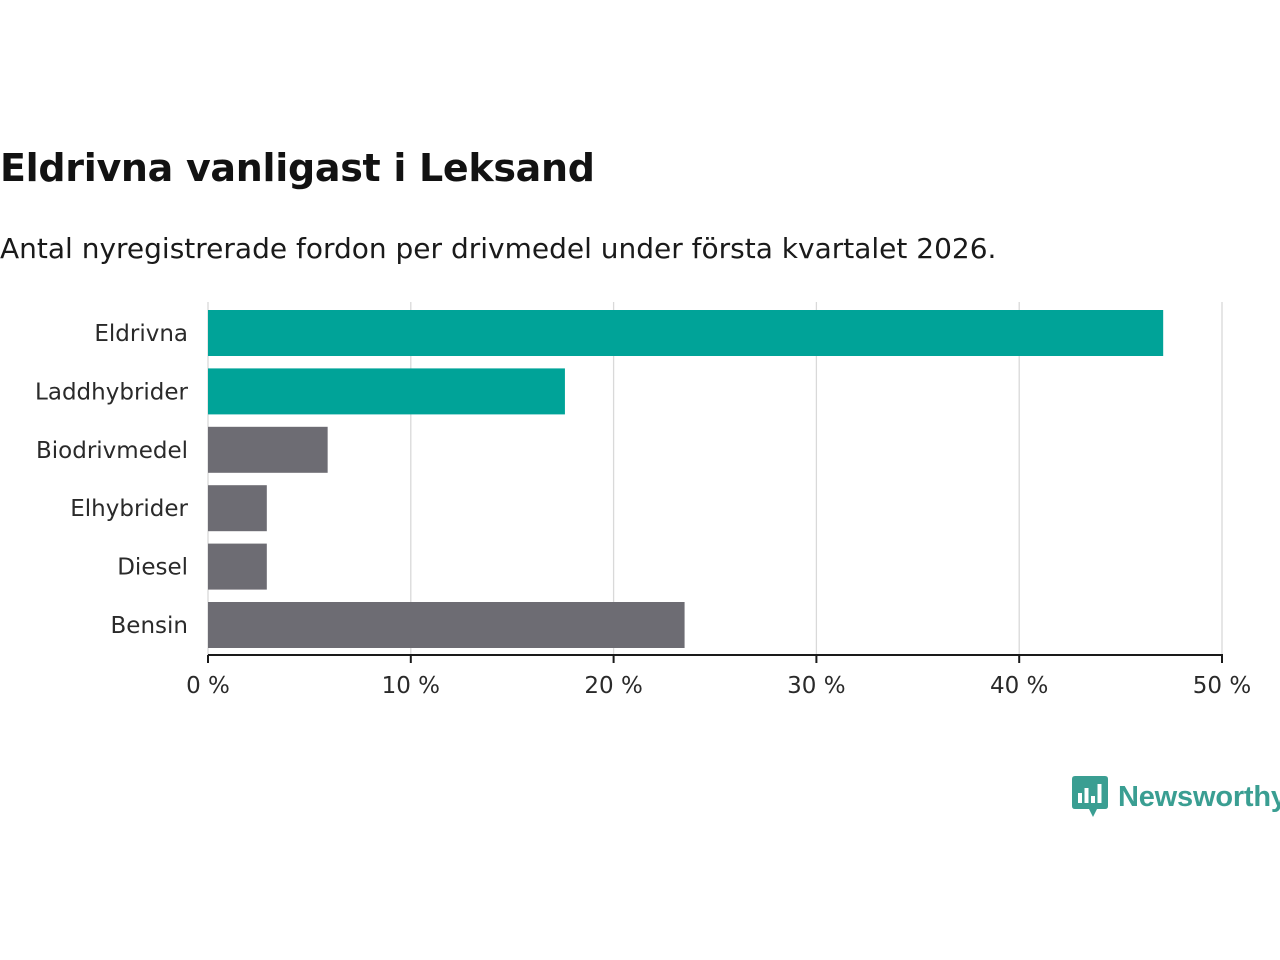  Describe the element at coordinates (208, 686) in the screenshot. I see `x-tick-label-0: 0 %` at that location.